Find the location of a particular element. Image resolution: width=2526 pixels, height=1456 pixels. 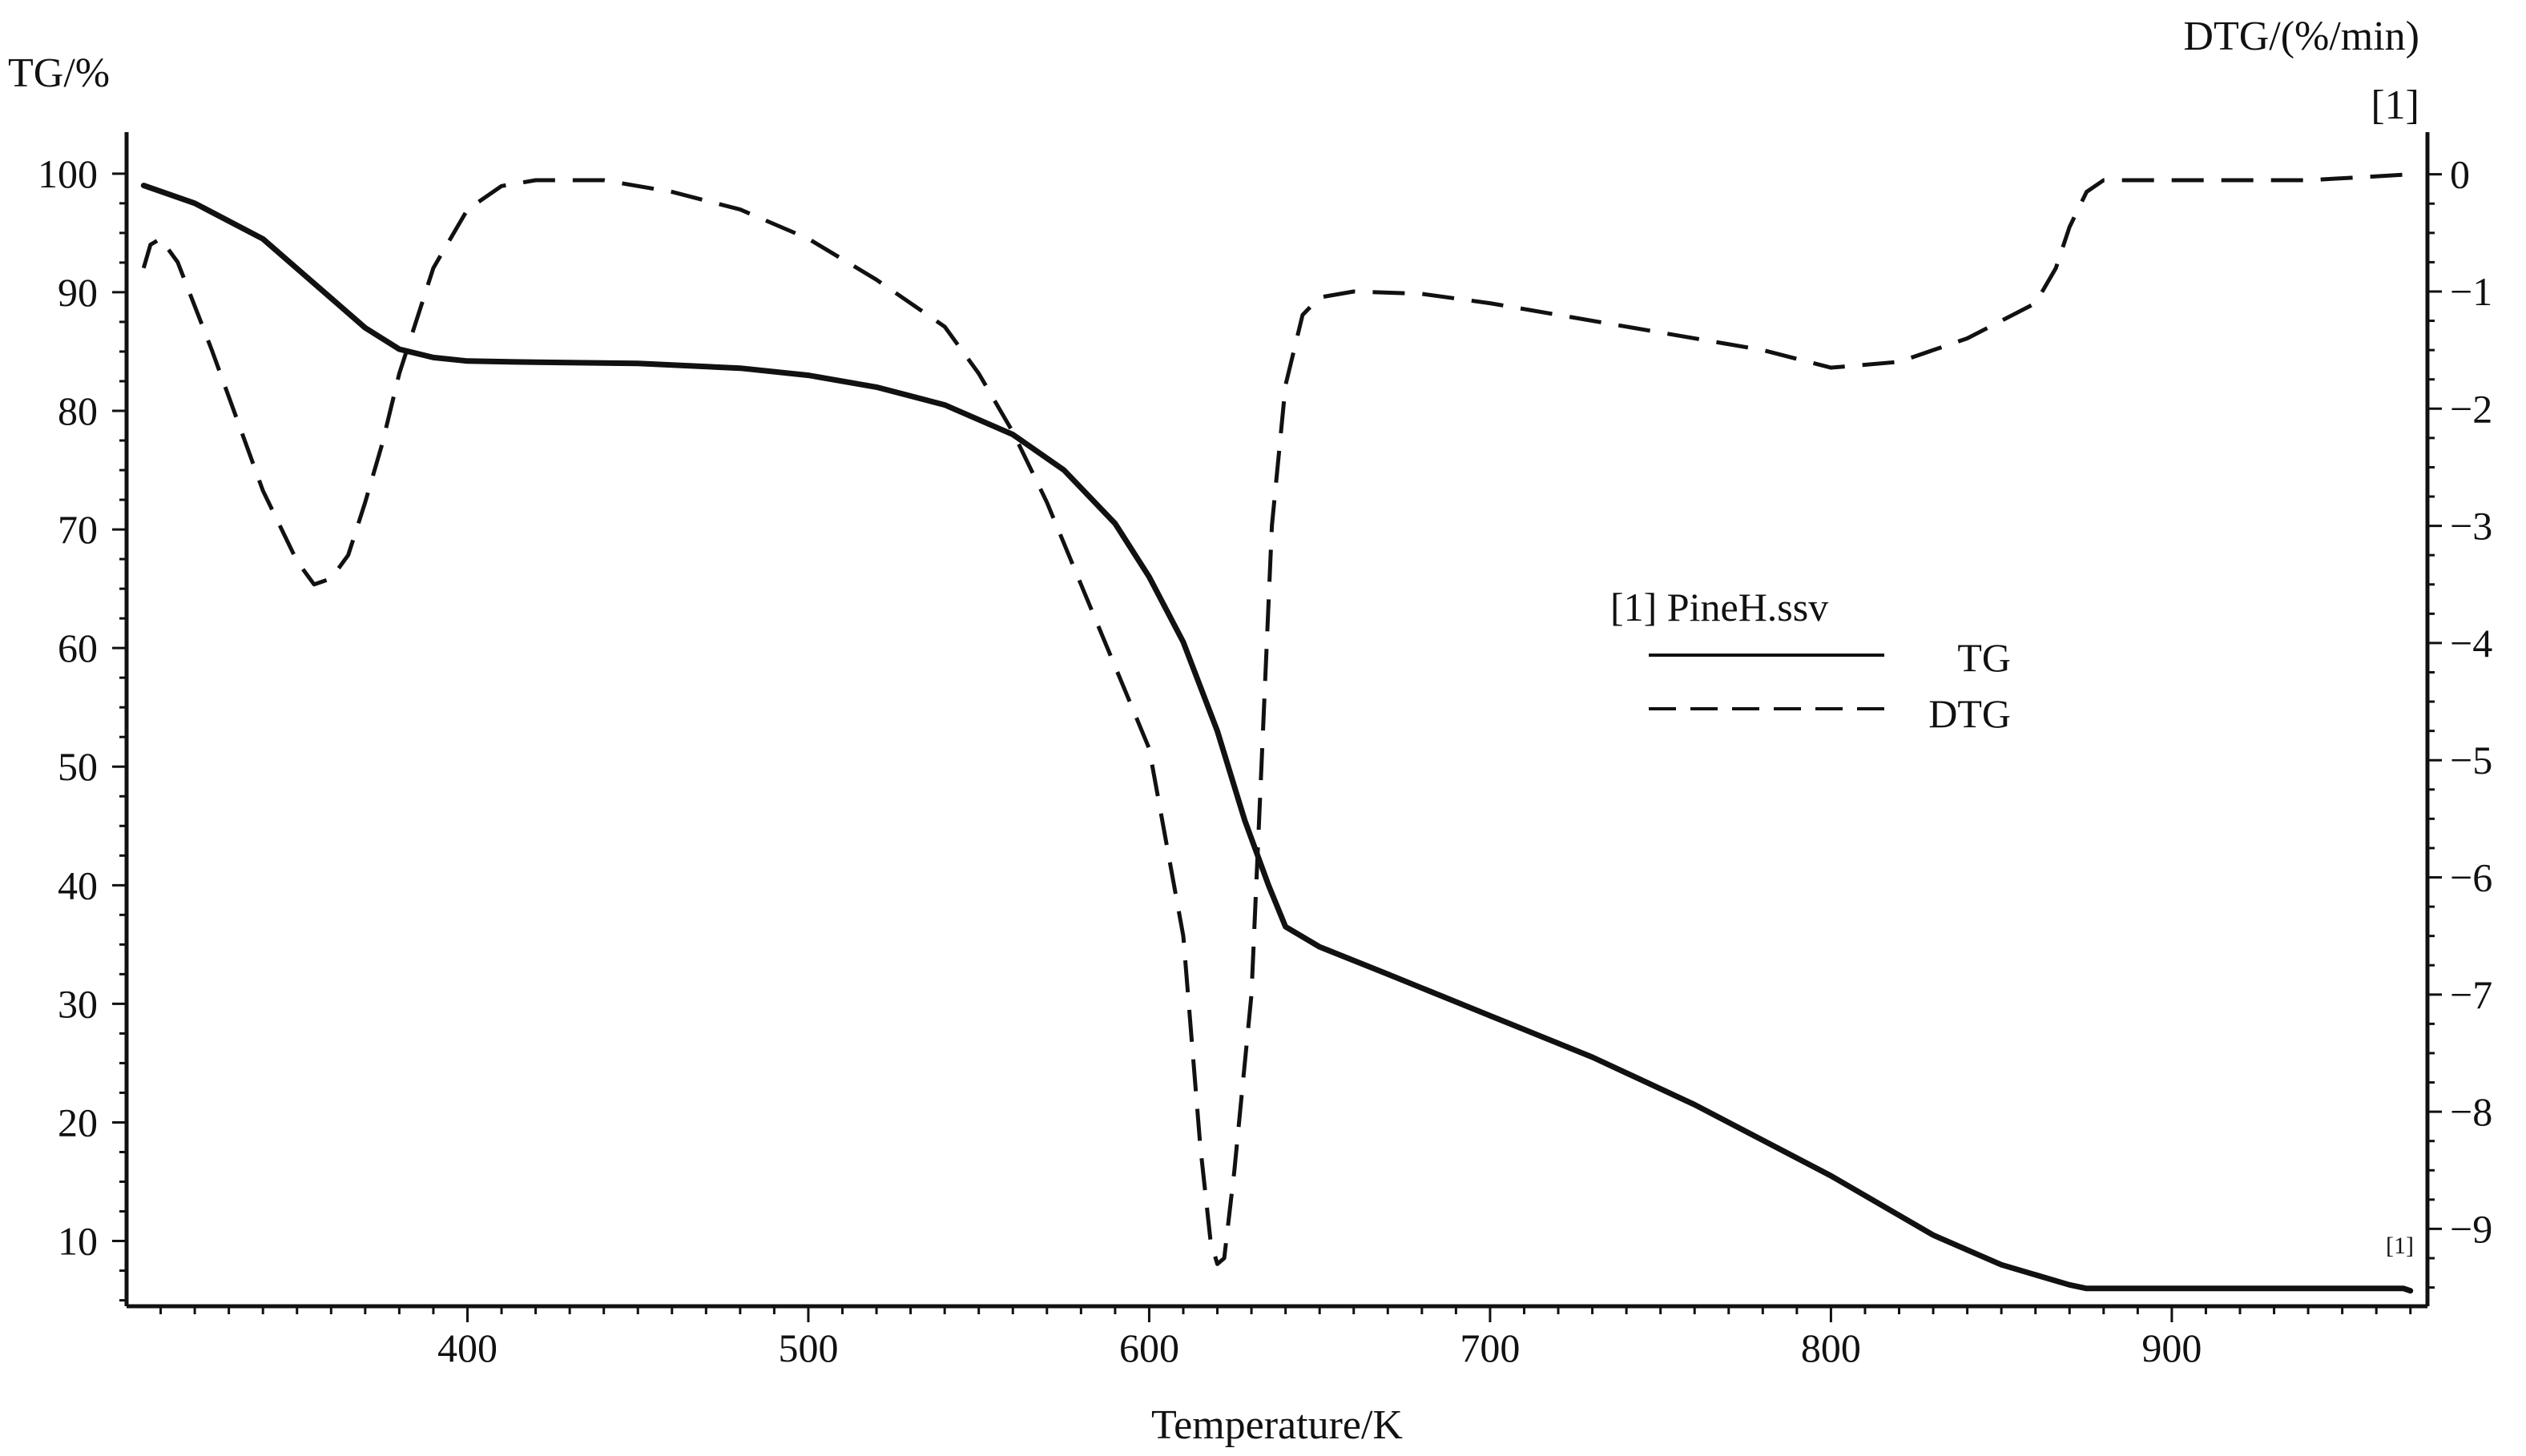

y-right-tick-label: 0 is located at coordinates (2460, 174).